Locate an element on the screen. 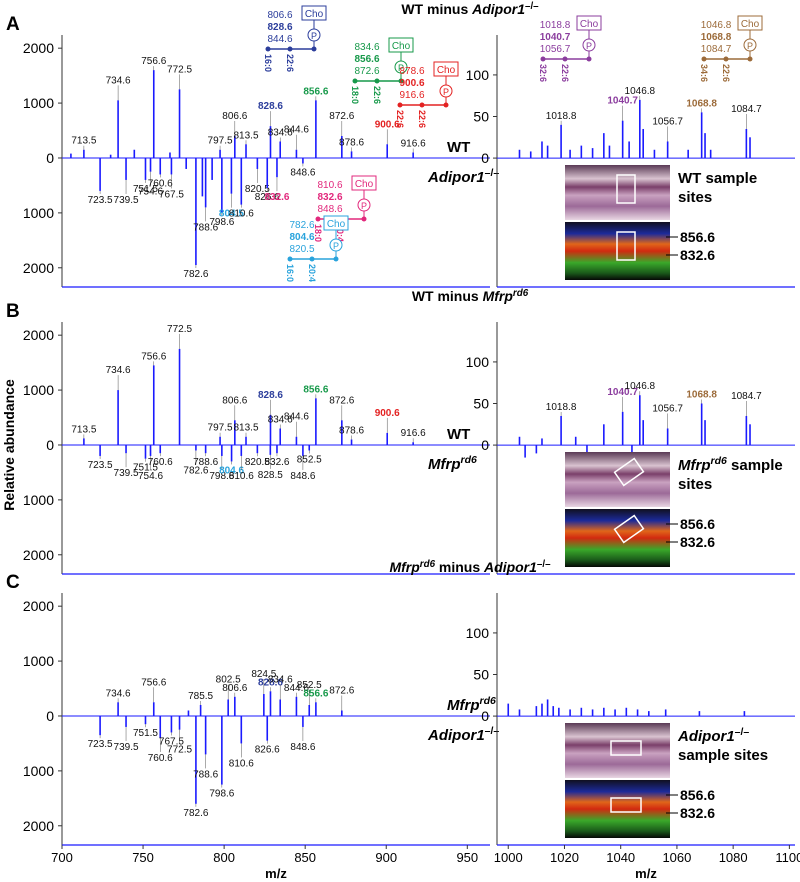 The image size is (800, 882). peak-label: 834.6 is located at coordinates (280, 680).